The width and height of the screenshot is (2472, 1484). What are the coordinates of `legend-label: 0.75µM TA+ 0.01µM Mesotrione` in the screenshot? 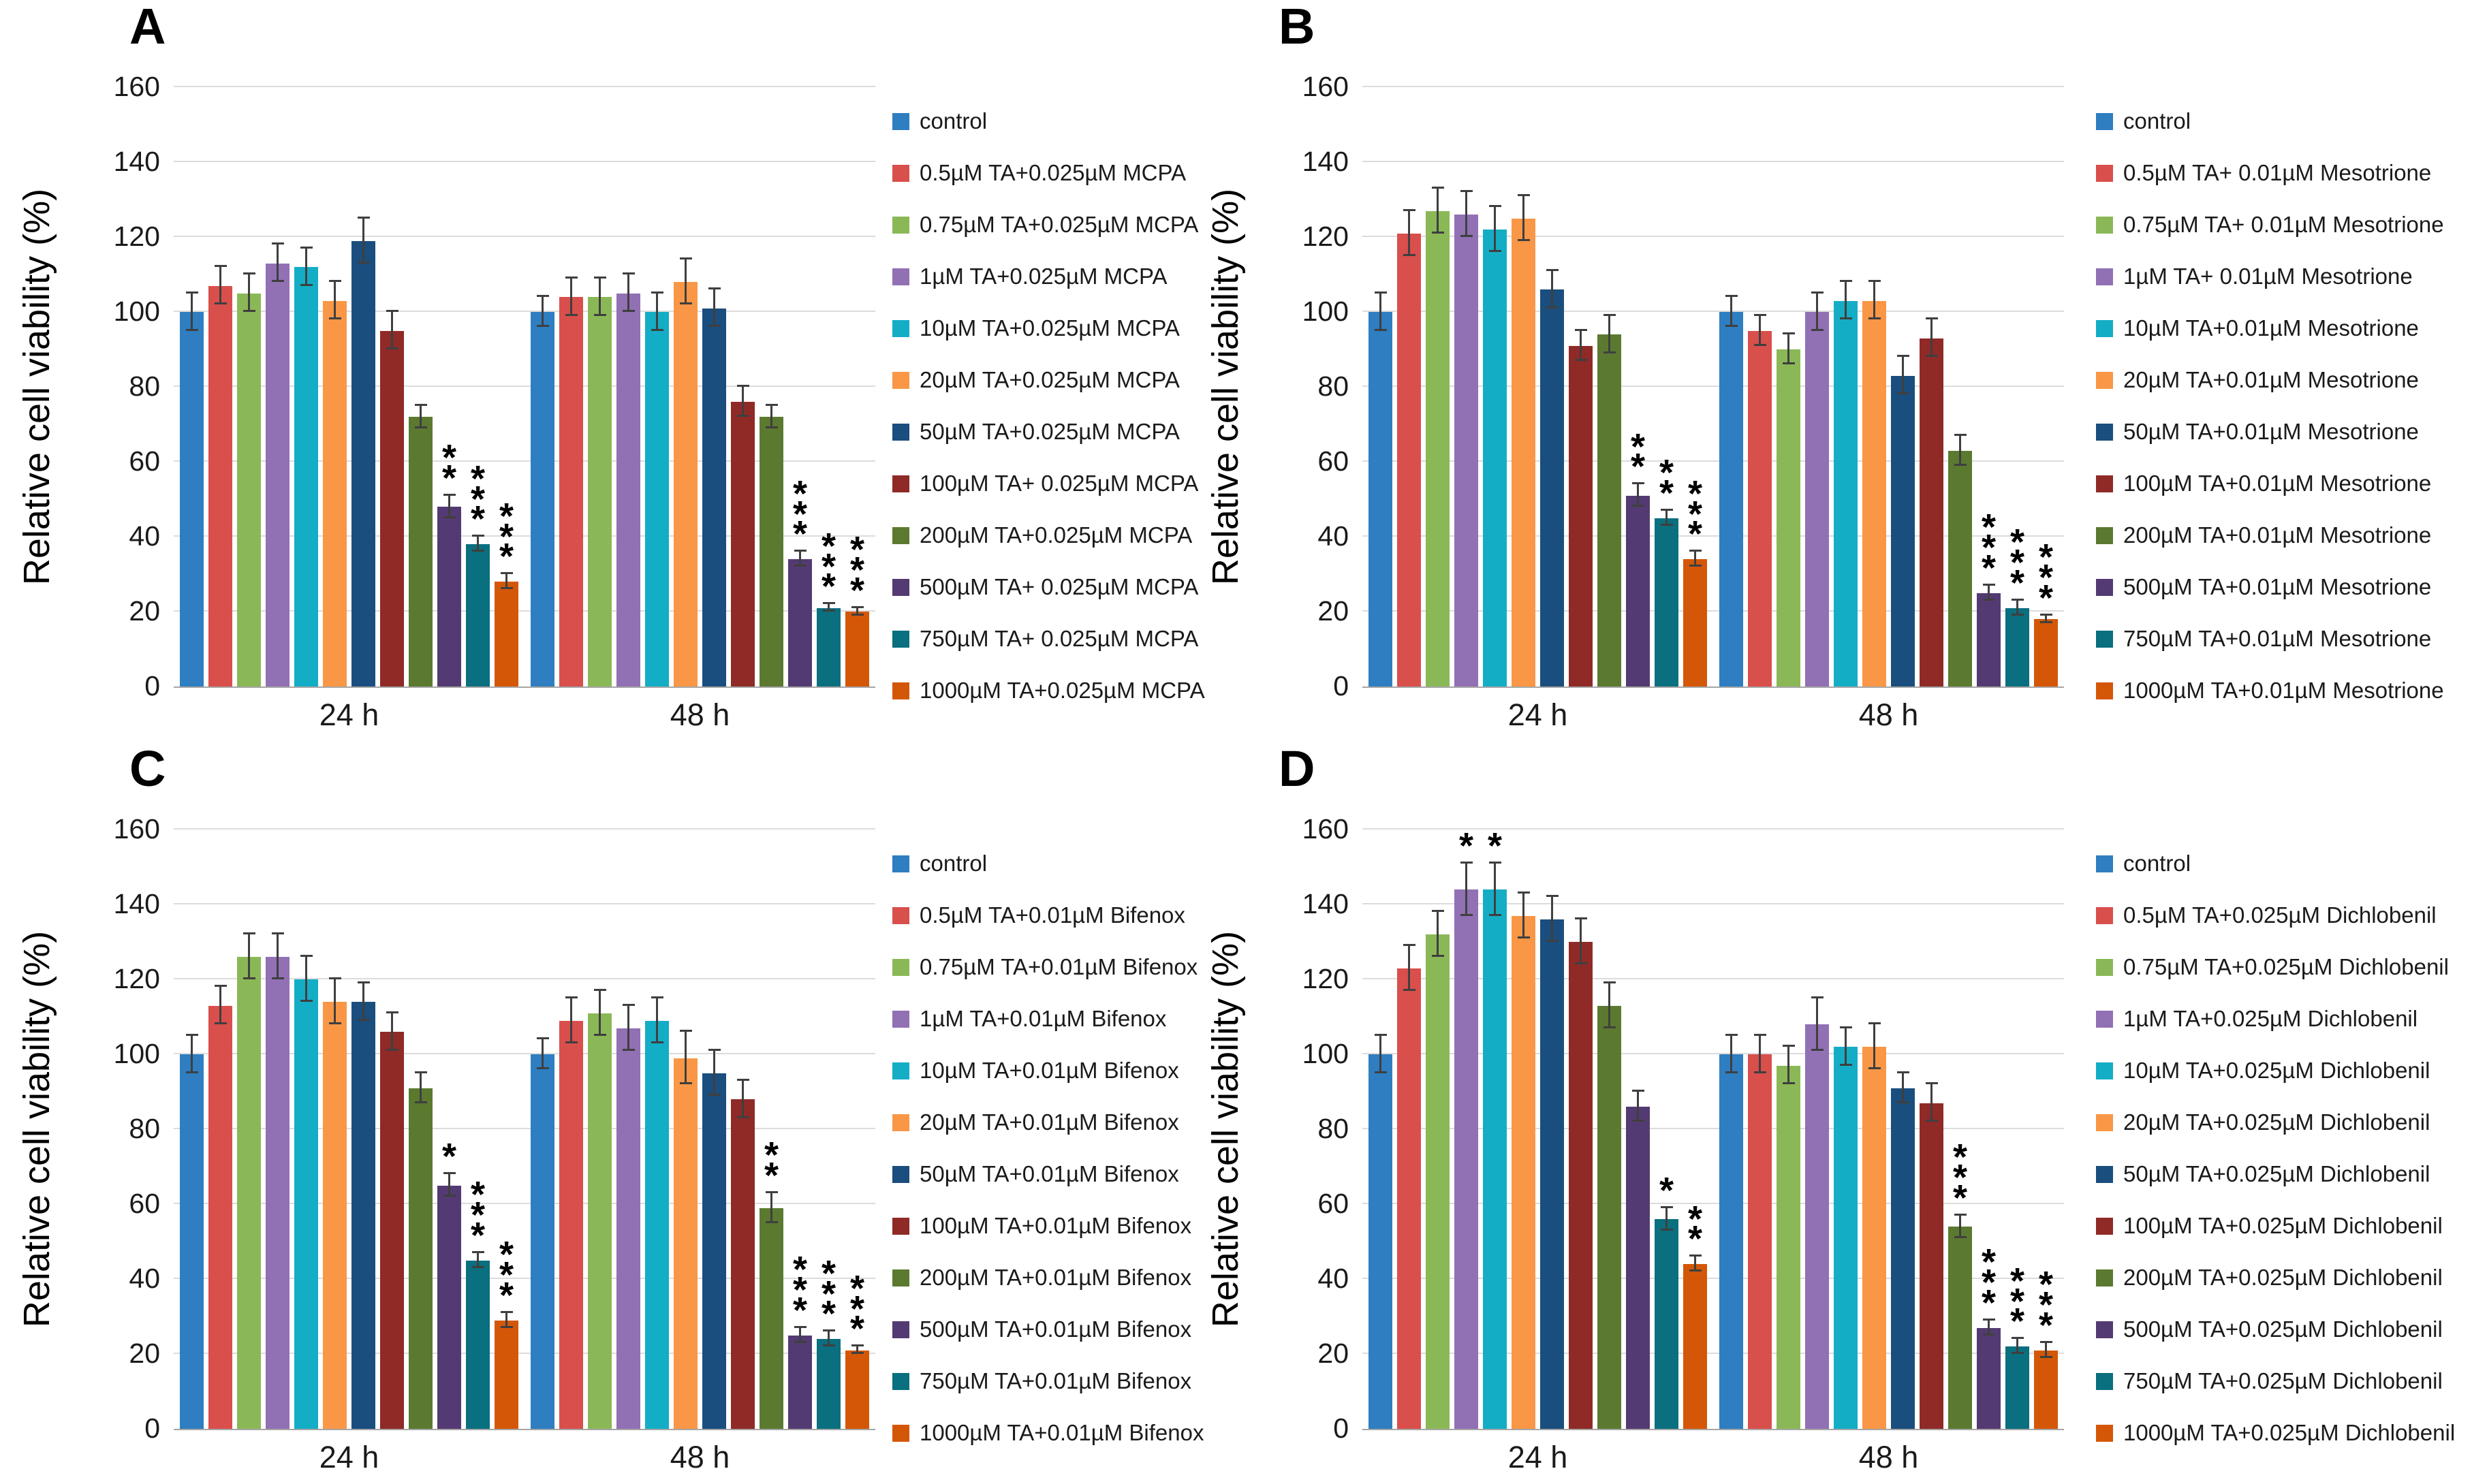 It's located at (2283, 224).